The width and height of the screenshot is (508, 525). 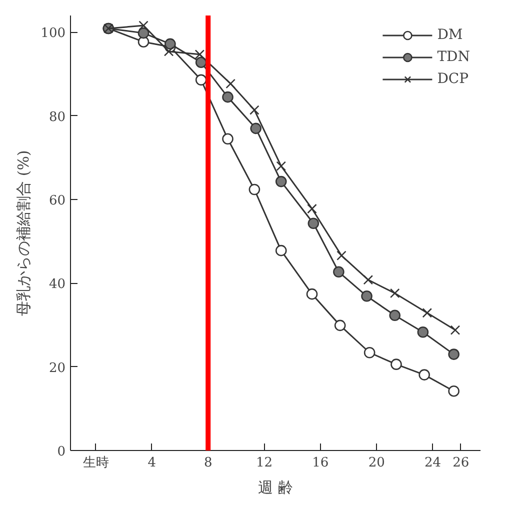 I want to click on legend-label: DCP, so click(x=453, y=79).